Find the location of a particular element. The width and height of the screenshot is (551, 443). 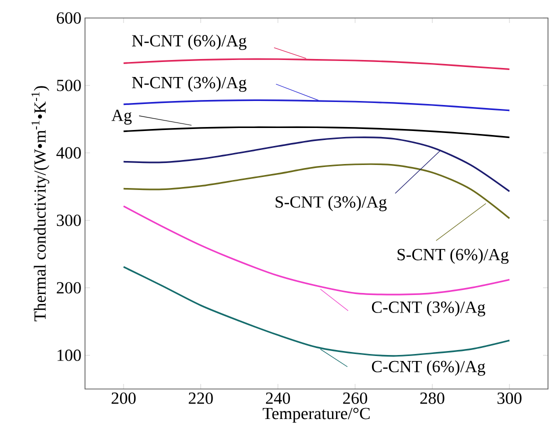

x-tick-label: 280 is located at coordinates (432, 398).